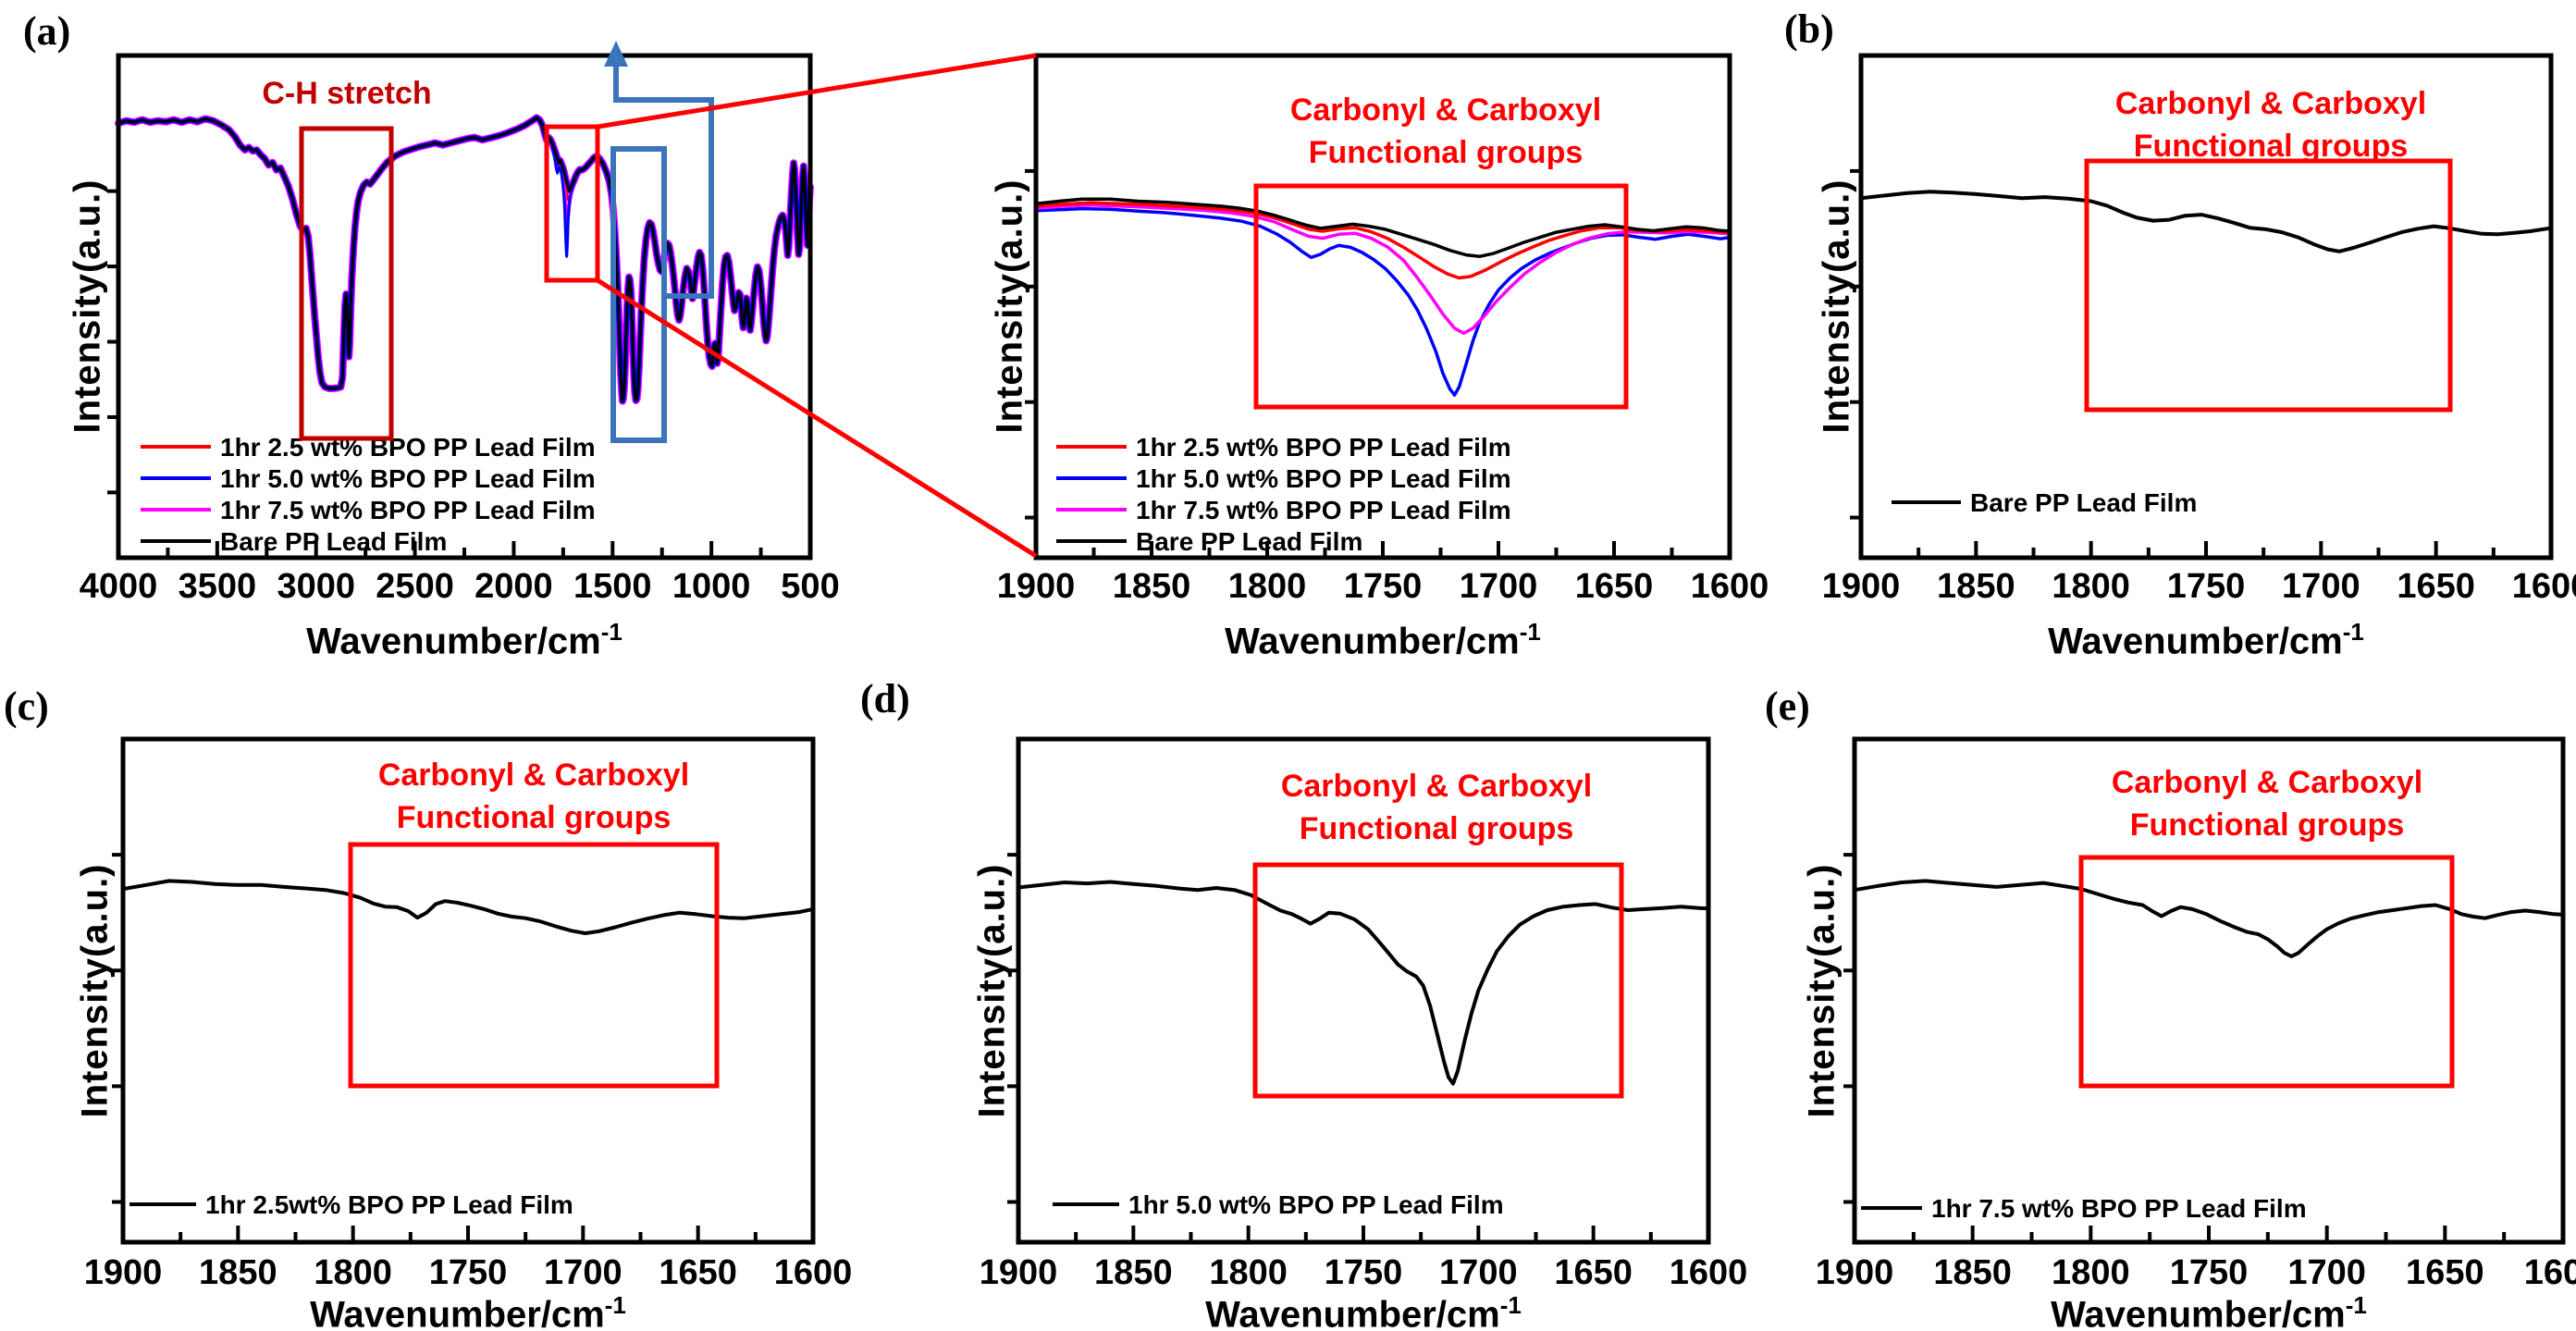  Describe the element at coordinates (572, 203) in the screenshot. I see `carbonyl-region-box` at that location.